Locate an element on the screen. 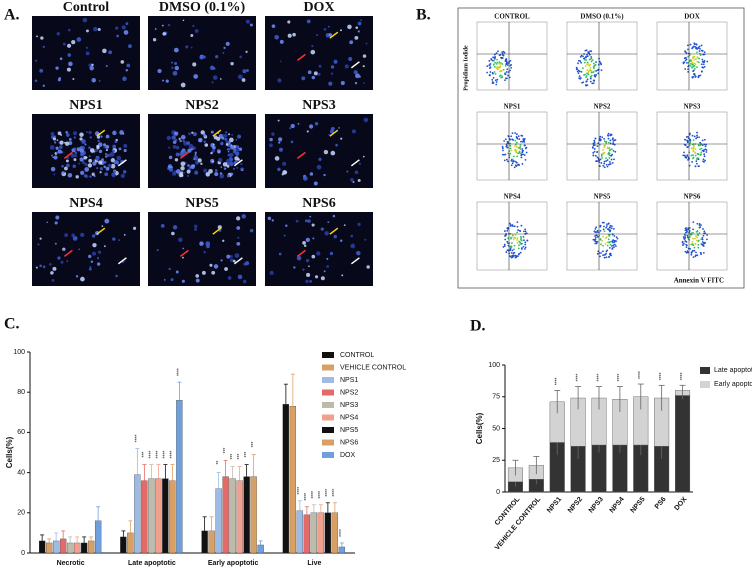 The height and width of the screenshot is (568, 752). legend-label: NPS3 is located at coordinates (349, 405).